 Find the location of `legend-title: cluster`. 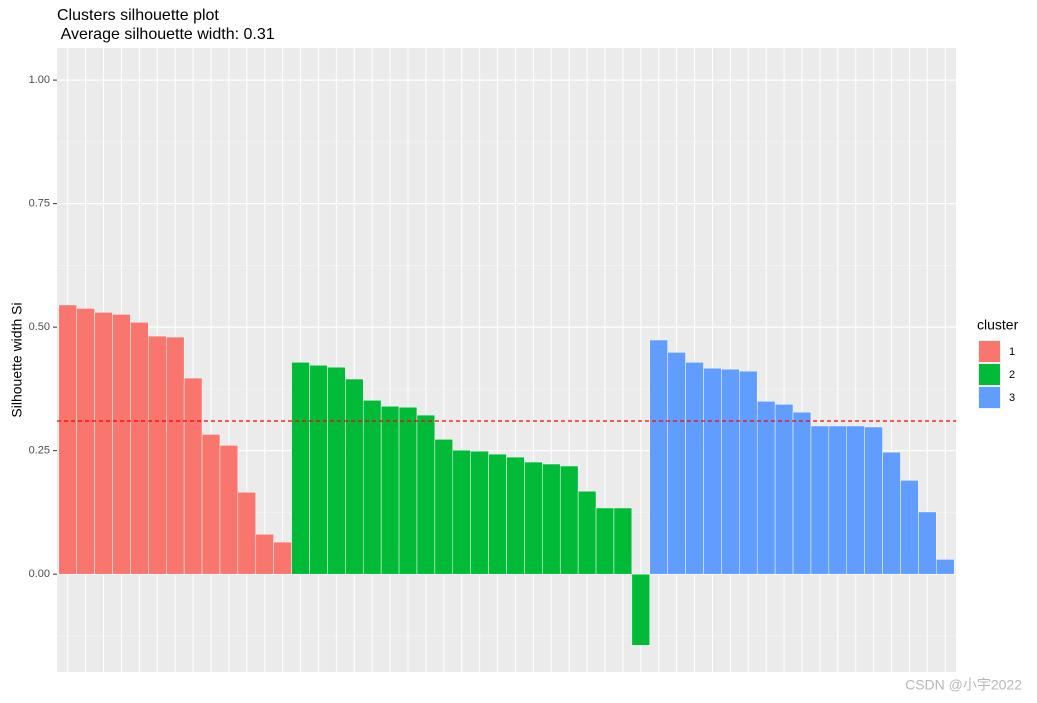

legend-title: cluster is located at coordinates (998, 325).